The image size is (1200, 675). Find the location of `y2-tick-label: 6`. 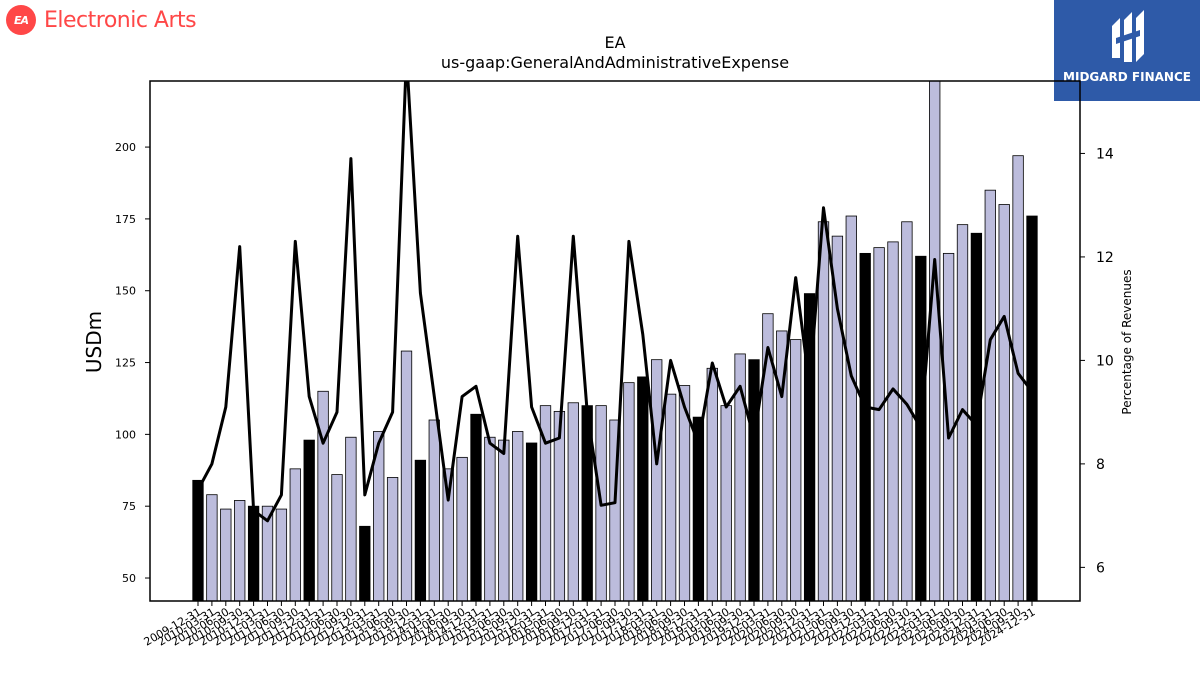

y2-tick-label: 6 is located at coordinates (1100, 568).